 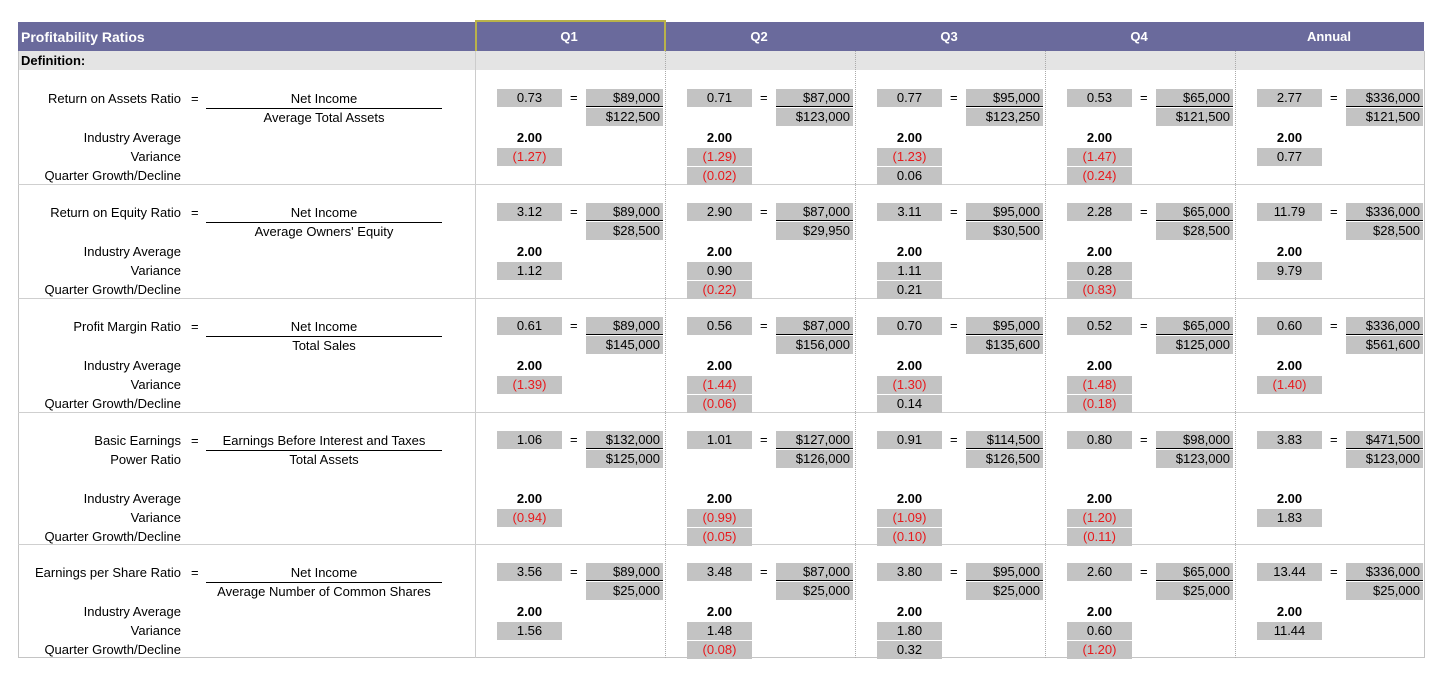 What do you see at coordinates (909, 572) in the screenshot?
I see `ratio-value-q3: 3.80` at bounding box center [909, 572].